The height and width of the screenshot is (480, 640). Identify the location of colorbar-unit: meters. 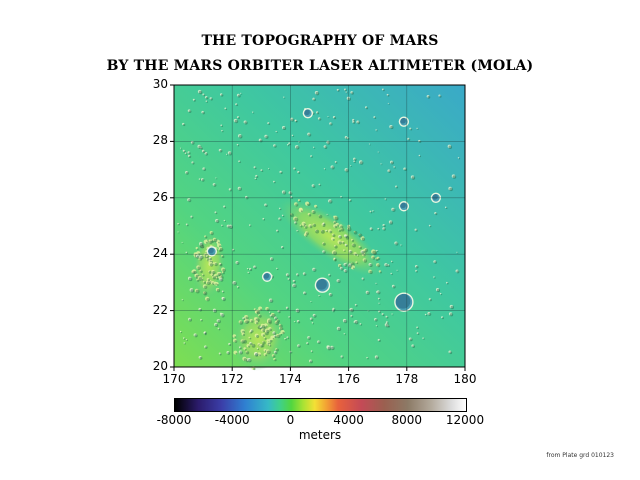
(320, 435).